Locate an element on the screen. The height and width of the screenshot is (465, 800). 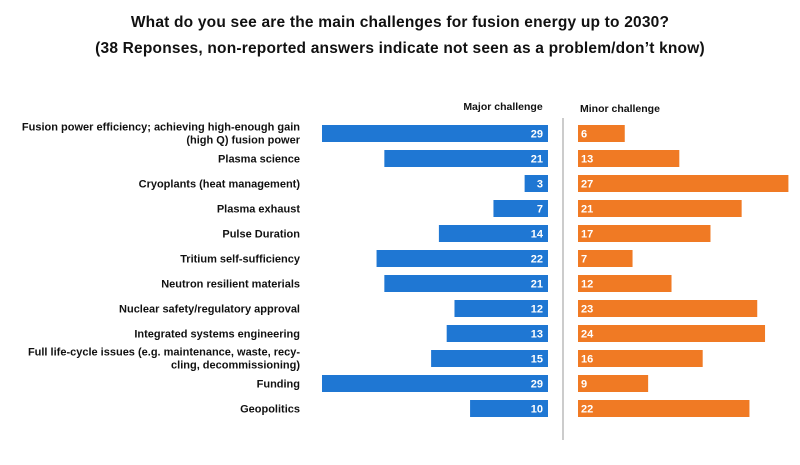
minor-challenge-value: 7 is located at coordinates (584, 260).